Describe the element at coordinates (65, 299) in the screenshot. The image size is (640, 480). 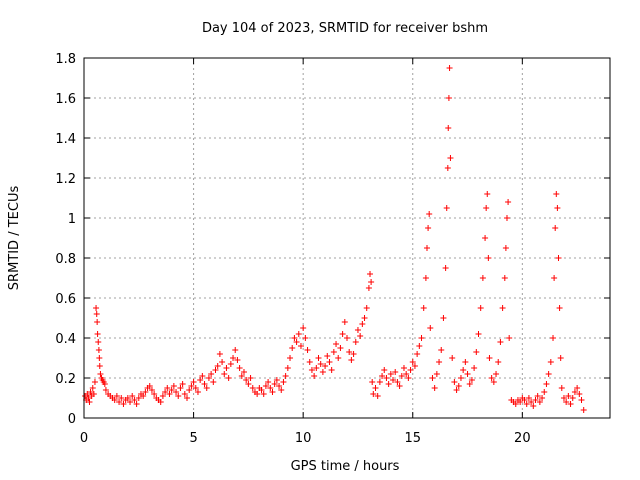
I see `y-tick-label: 0.6` at that location.